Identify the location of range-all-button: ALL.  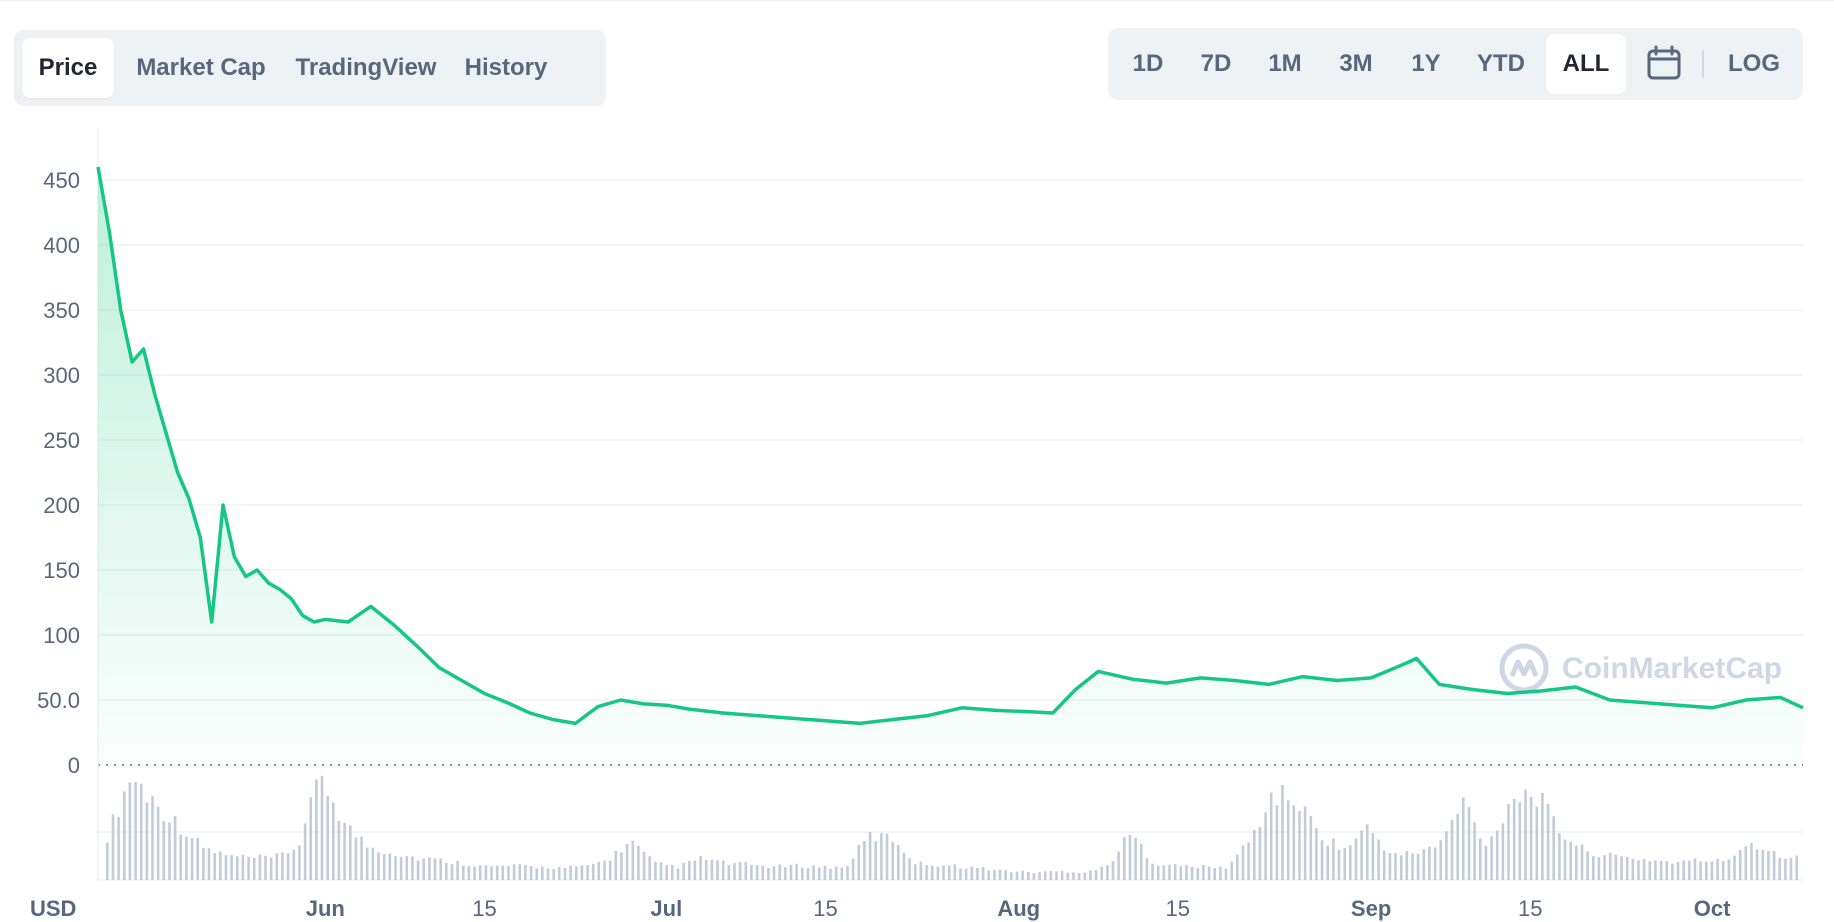
(1586, 64).